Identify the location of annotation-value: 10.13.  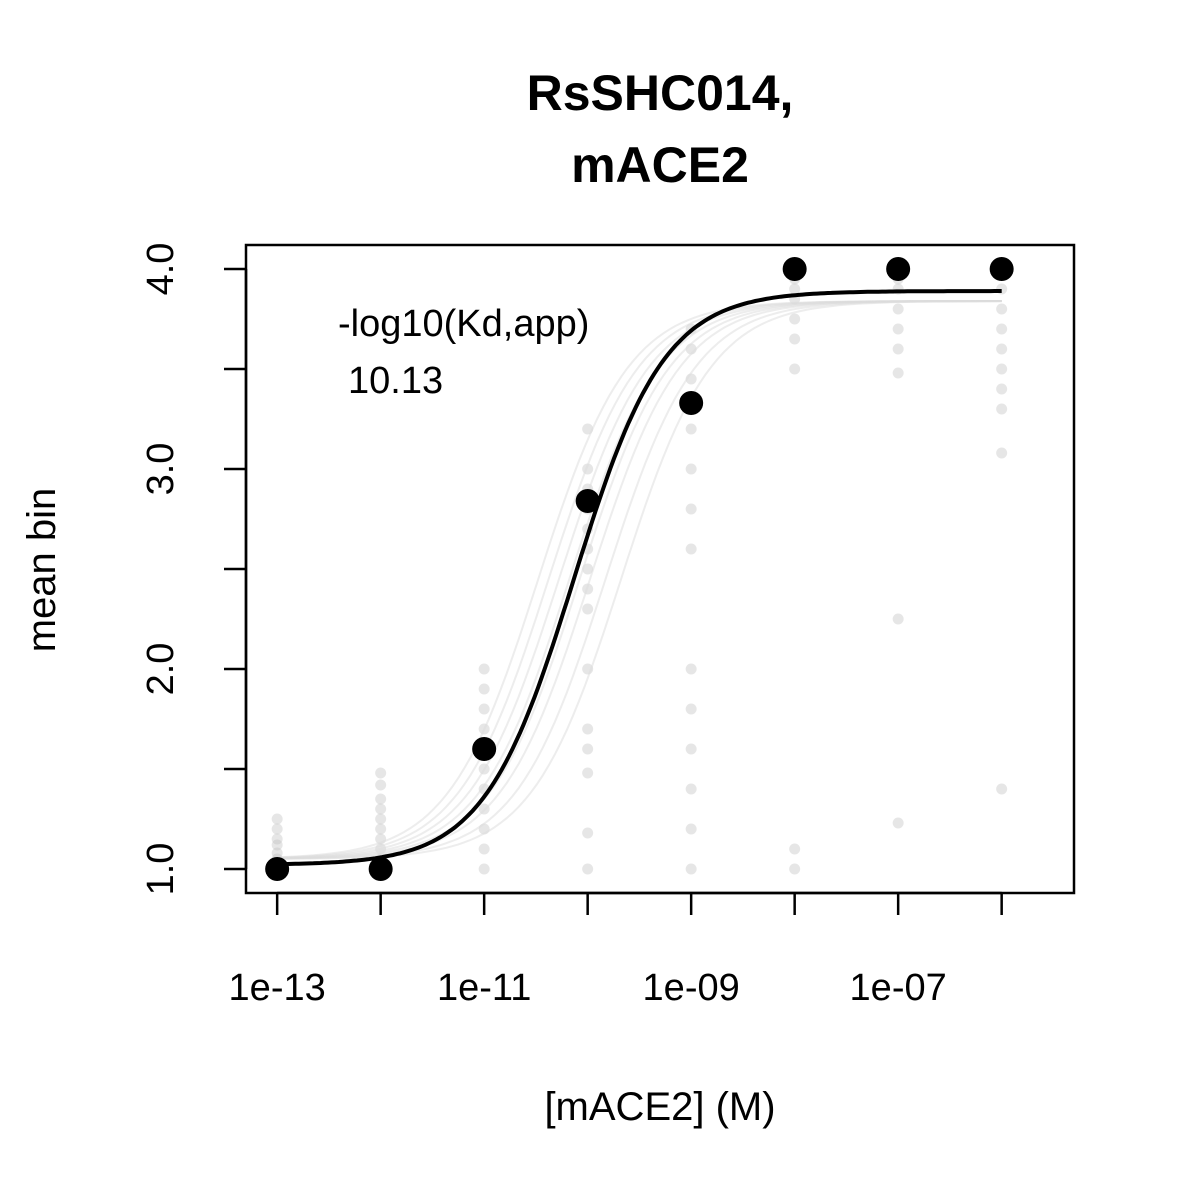
(395, 381).